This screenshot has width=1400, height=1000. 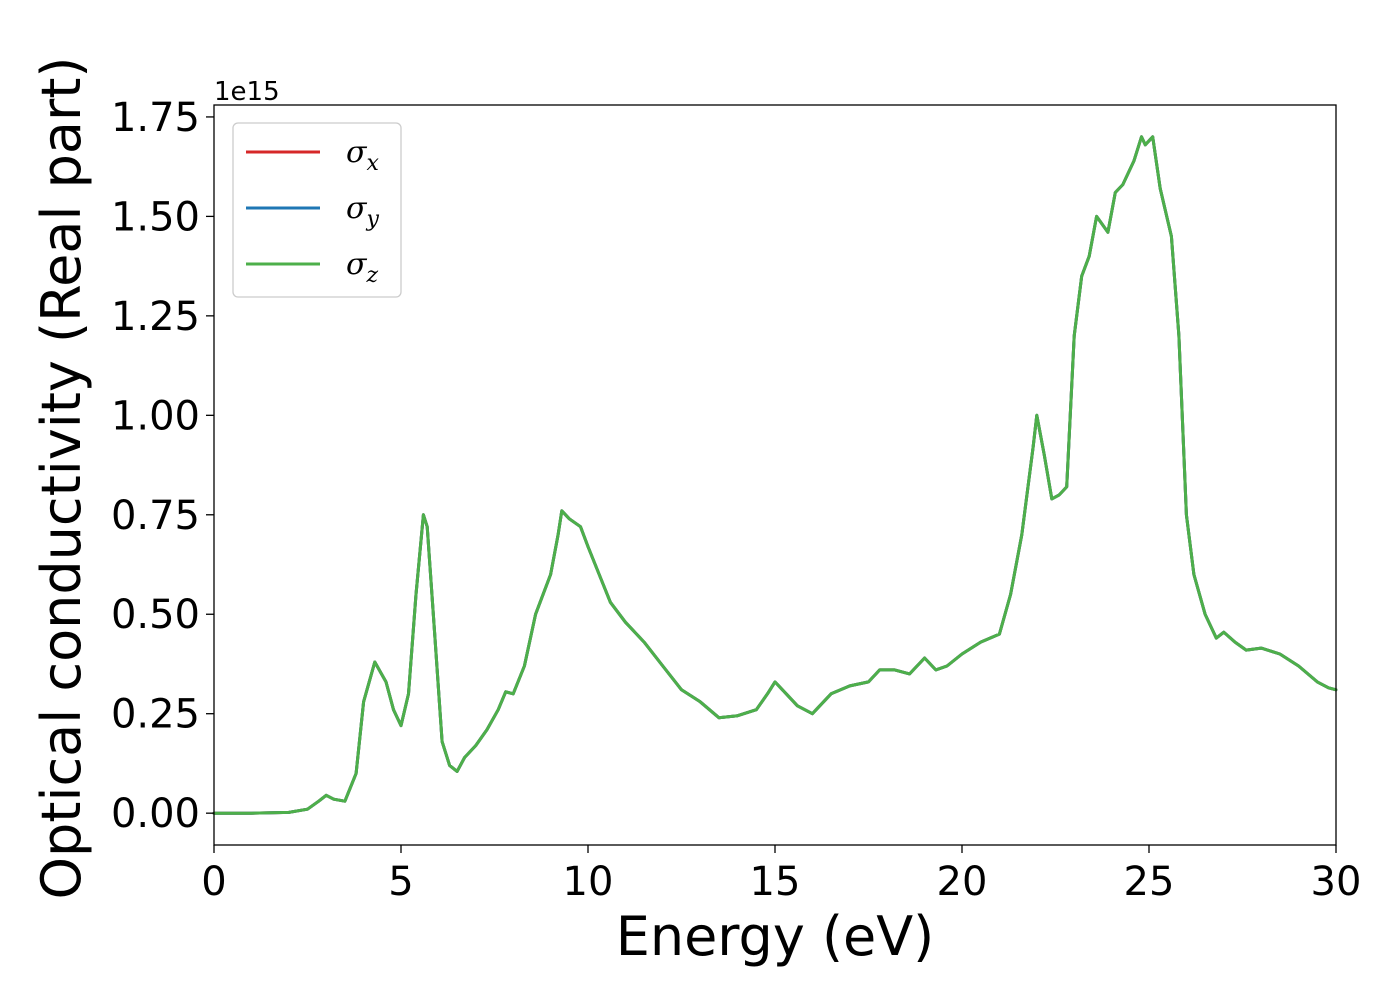 I want to click on x-tick-label: 10, so click(x=588, y=882).